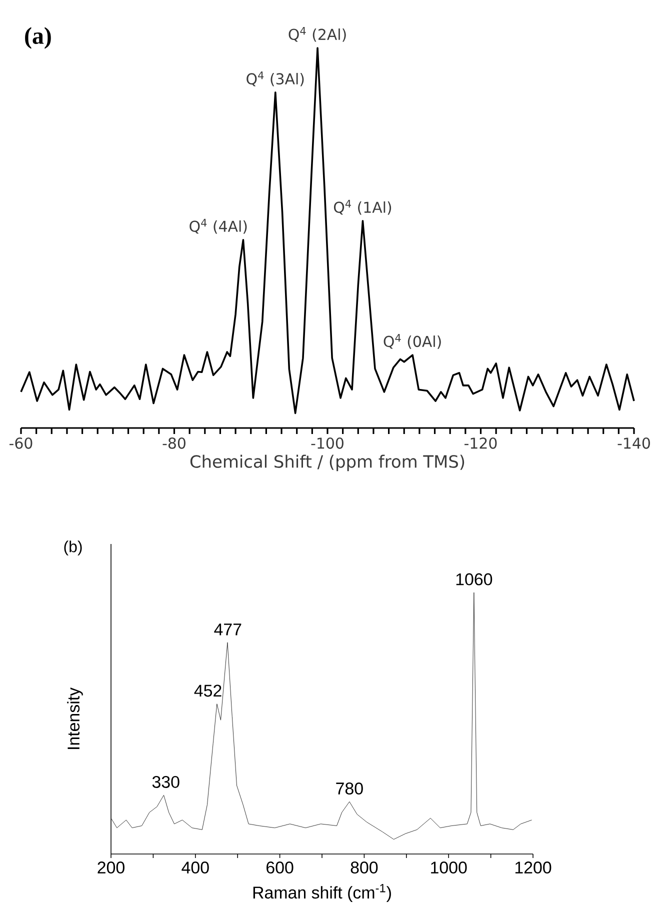 The width and height of the screenshot is (662, 915). What do you see at coordinates (322, 893) in the screenshot?
I see `x-axis-title: Raman shift (cm$^{-1}$)` at bounding box center [322, 893].